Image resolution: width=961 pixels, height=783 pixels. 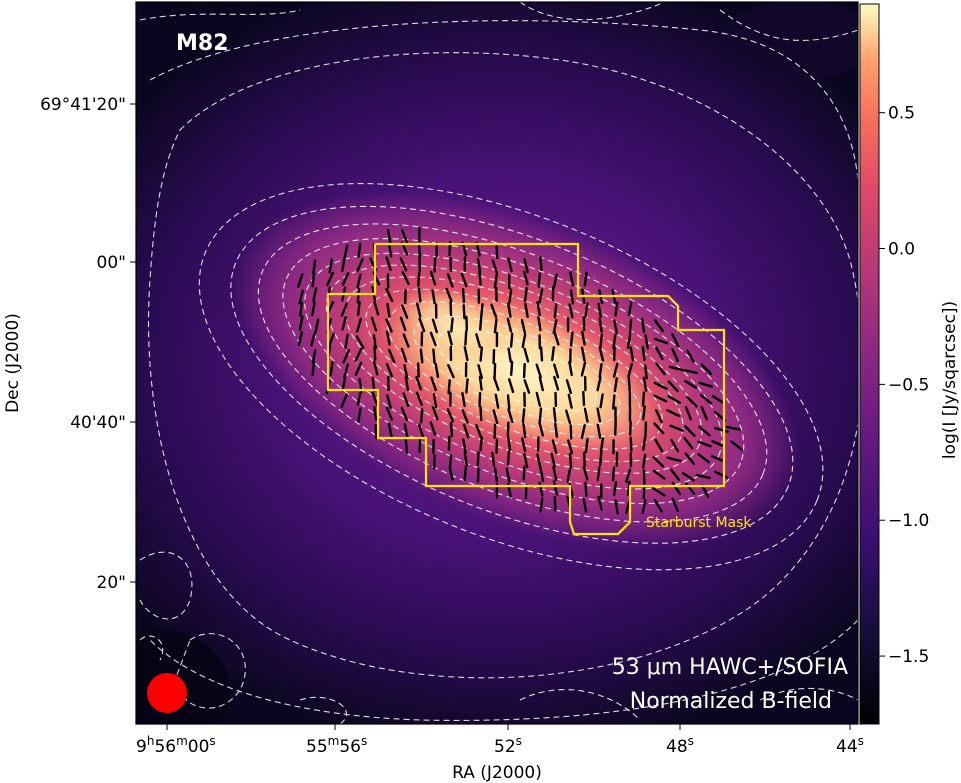 What do you see at coordinates (167, 693) in the screenshot?
I see `beam-marker` at bounding box center [167, 693].